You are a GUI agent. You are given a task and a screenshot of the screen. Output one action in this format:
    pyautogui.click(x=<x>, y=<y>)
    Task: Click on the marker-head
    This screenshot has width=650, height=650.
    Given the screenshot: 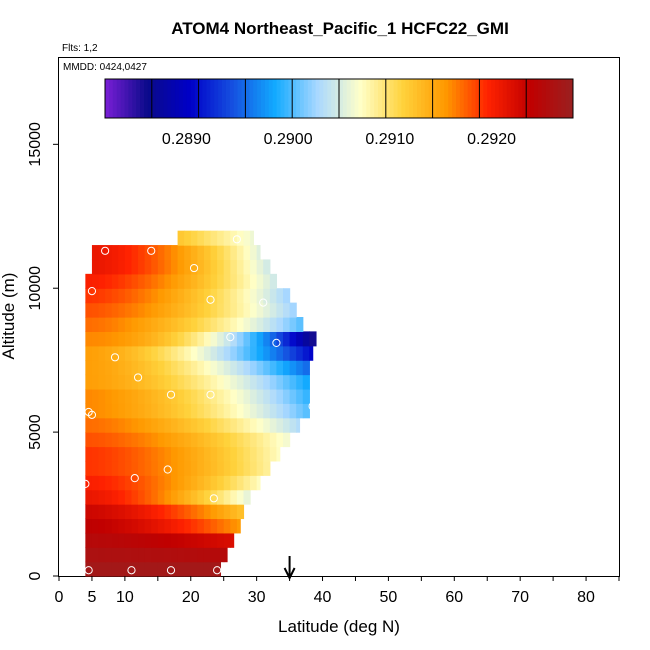 What is the action you would take?
    pyautogui.click(x=289, y=574)
    